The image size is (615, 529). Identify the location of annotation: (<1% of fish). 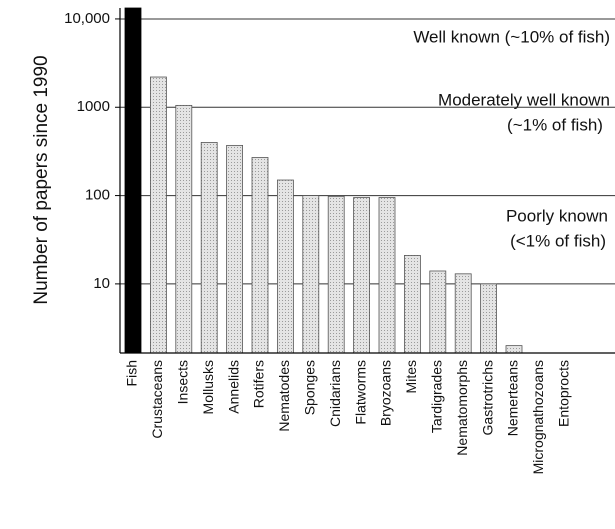
(558, 240).